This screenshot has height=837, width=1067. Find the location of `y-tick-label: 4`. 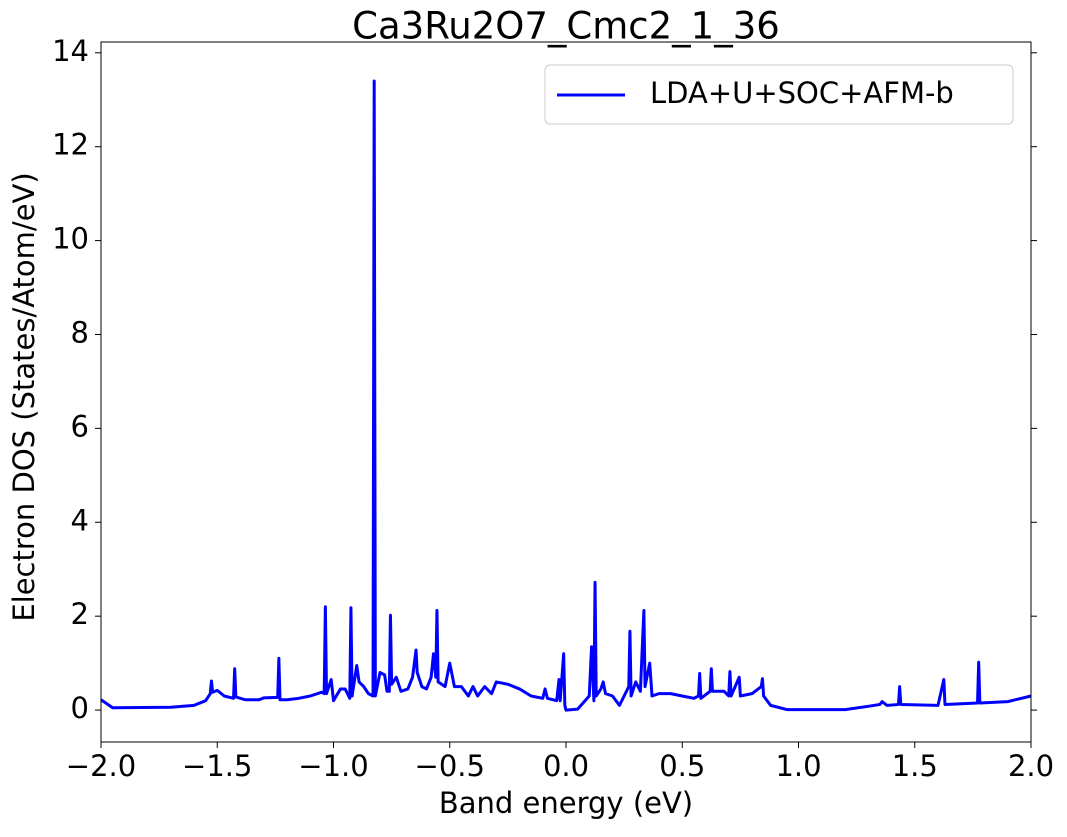

y-tick-label: 4 is located at coordinates (80, 520).